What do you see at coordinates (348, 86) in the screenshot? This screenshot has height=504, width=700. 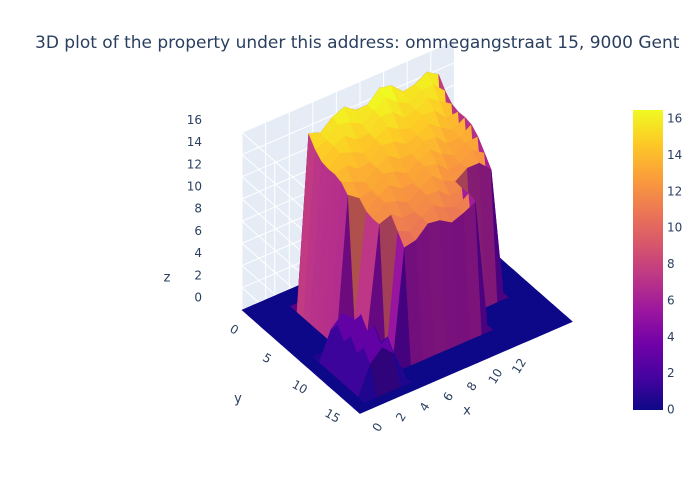 I see `grid-xz-z` at bounding box center [348, 86].